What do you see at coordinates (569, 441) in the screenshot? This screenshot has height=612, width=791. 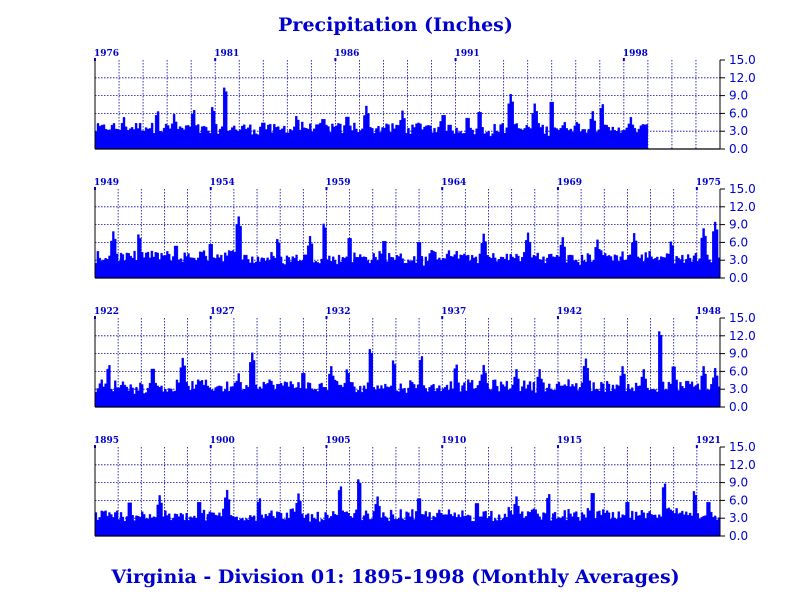 I see `year-label: 1915` at bounding box center [569, 441].